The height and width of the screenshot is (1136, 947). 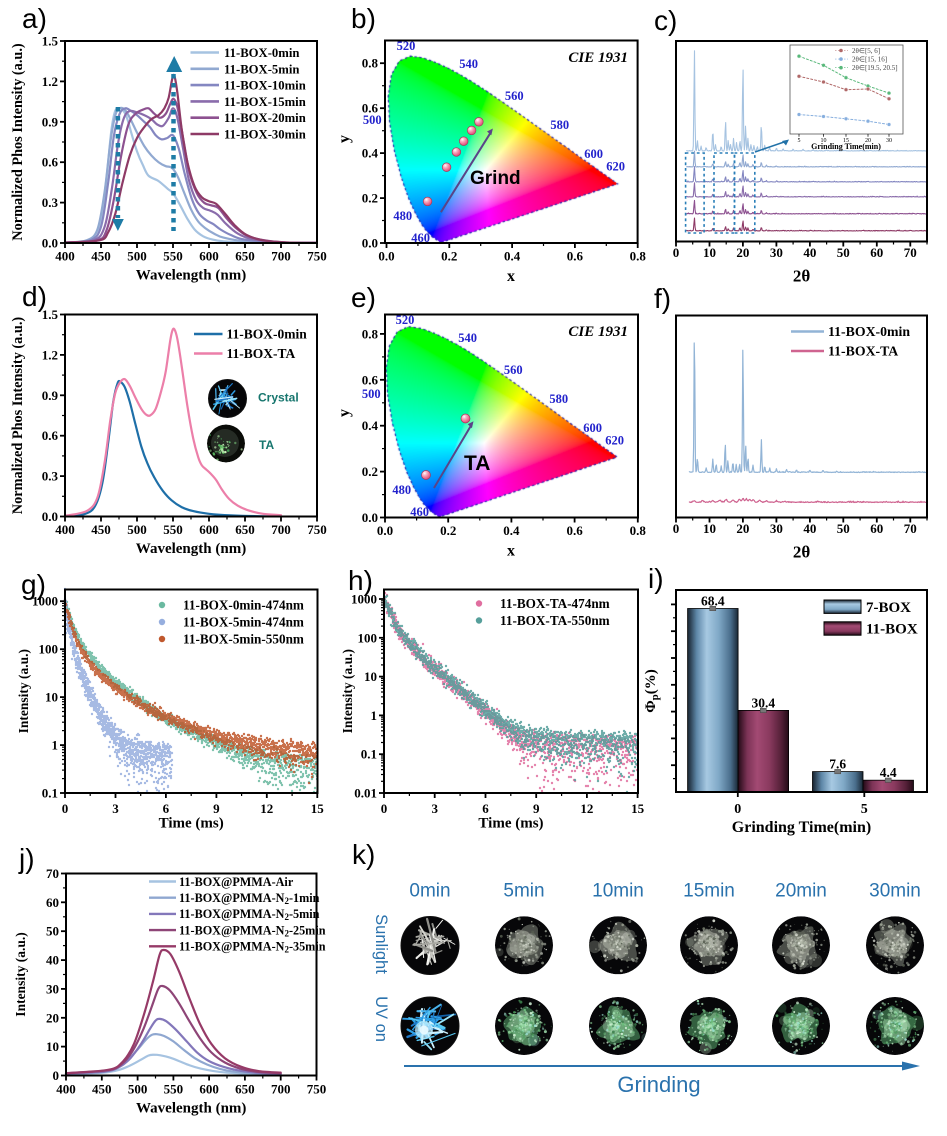 What do you see at coordinates (365, 793) in the screenshot?
I see `svg-text: 0.01` at bounding box center [365, 793].